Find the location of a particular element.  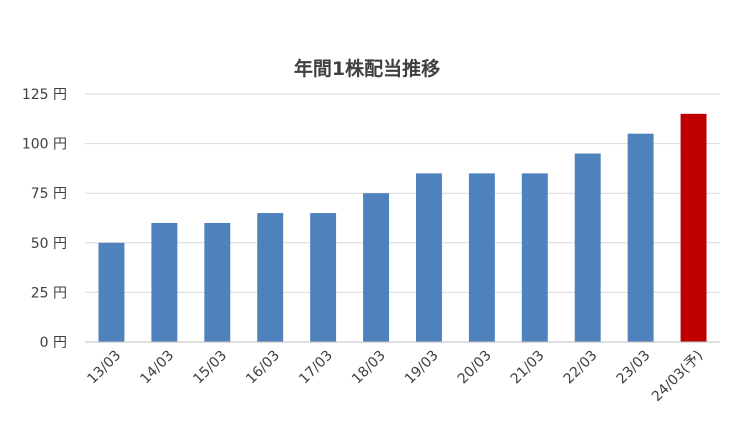

bar-19/03 is located at coordinates (428, 257).